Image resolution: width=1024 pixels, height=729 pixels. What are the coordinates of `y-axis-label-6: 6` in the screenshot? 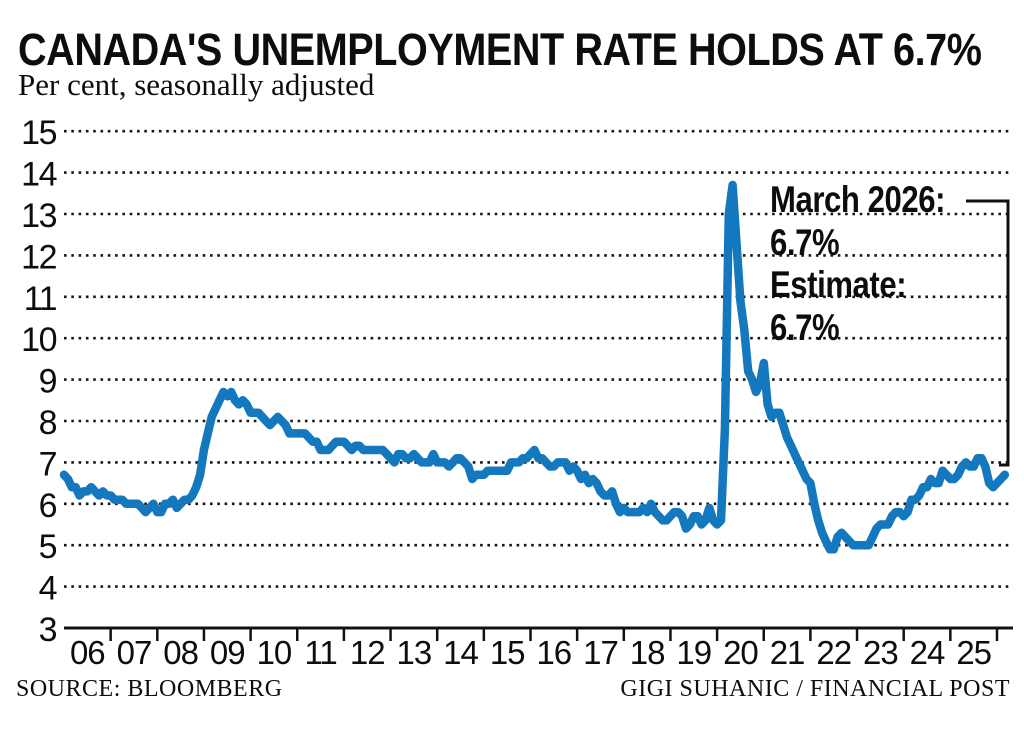 It's located at (48, 506).